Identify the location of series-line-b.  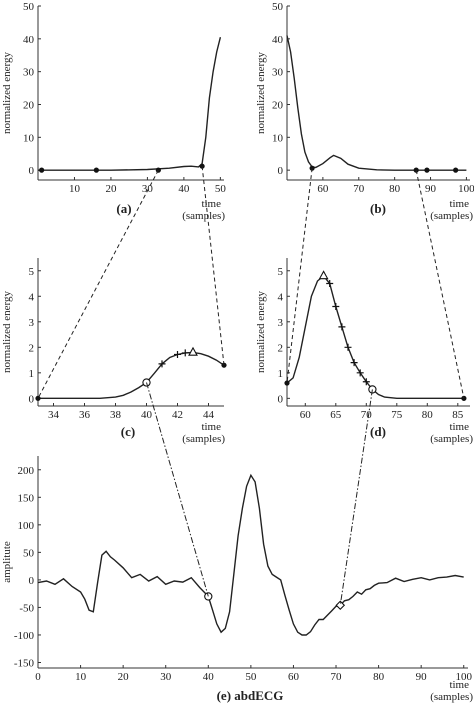
(376, 103).